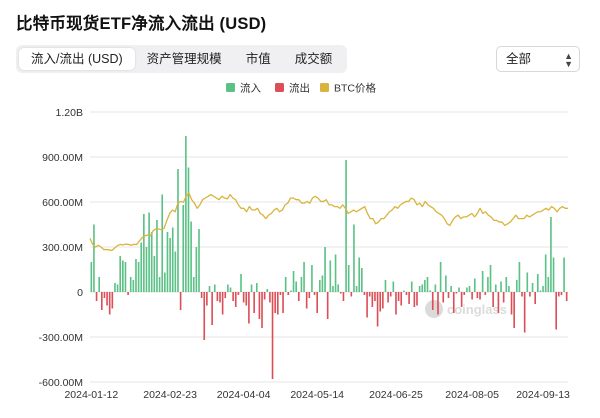 The height and width of the screenshot is (418, 600). Describe the element at coordinates (313, 59) in the screenshot. I see `tab-volume: 成交额` at that location.